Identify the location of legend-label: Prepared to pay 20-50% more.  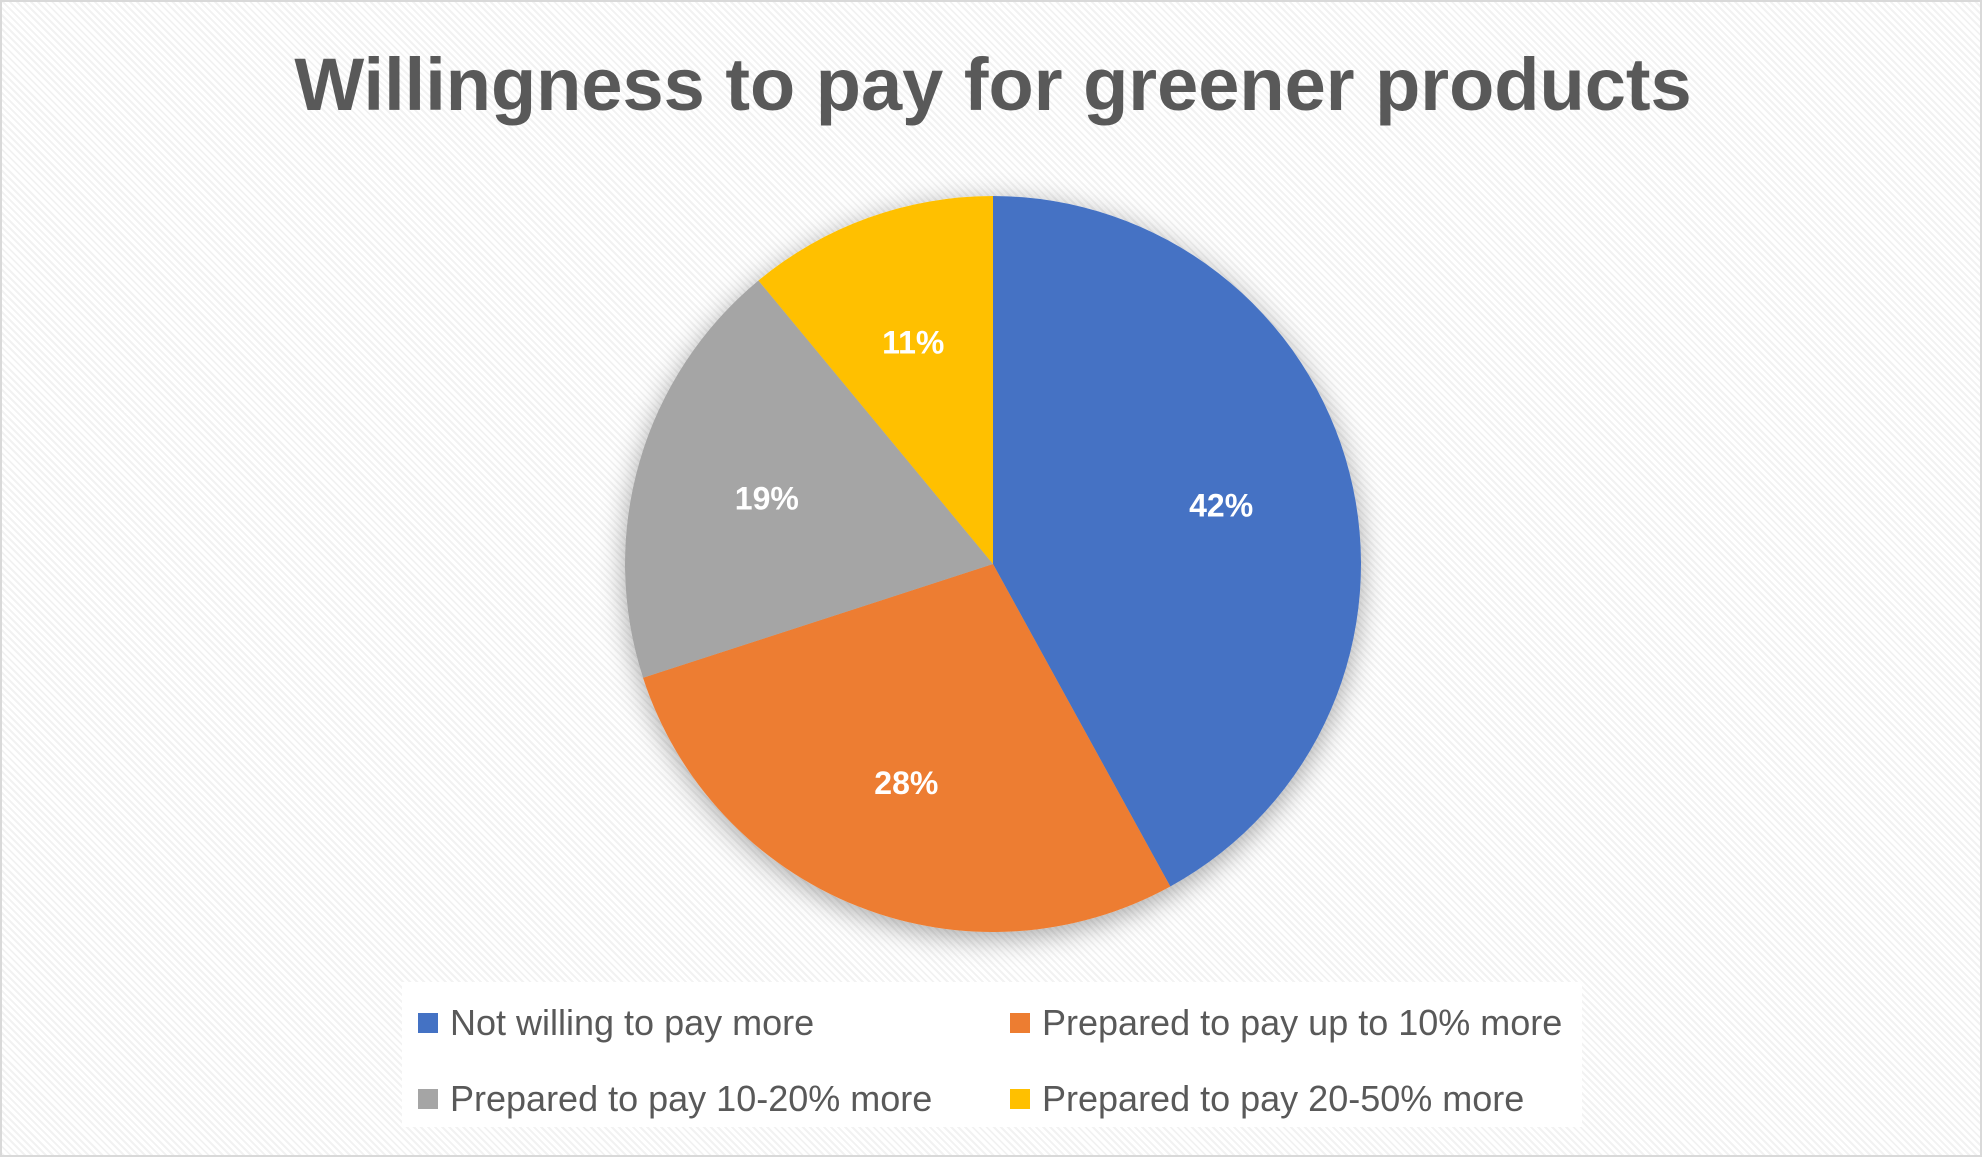
(1283, 1098).